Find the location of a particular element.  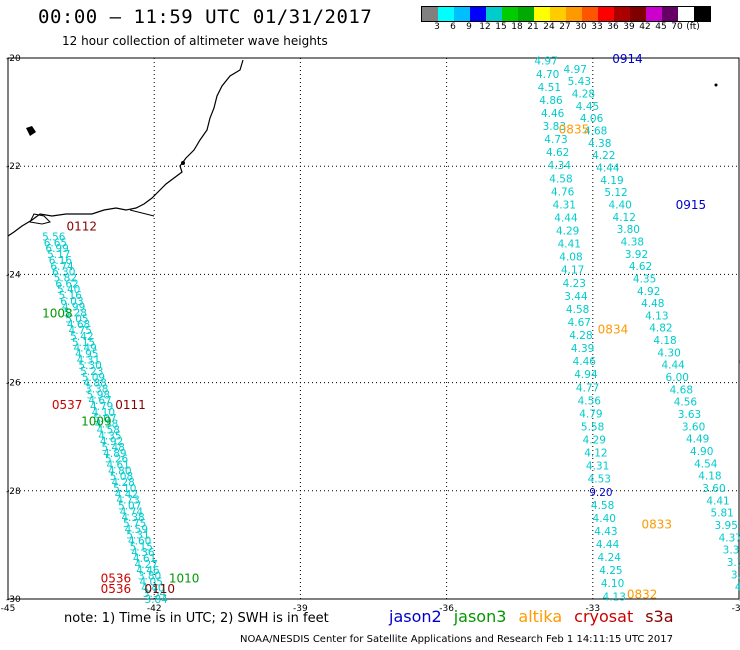

lon-tick-label: -39 is located at coordinates (300, 609).